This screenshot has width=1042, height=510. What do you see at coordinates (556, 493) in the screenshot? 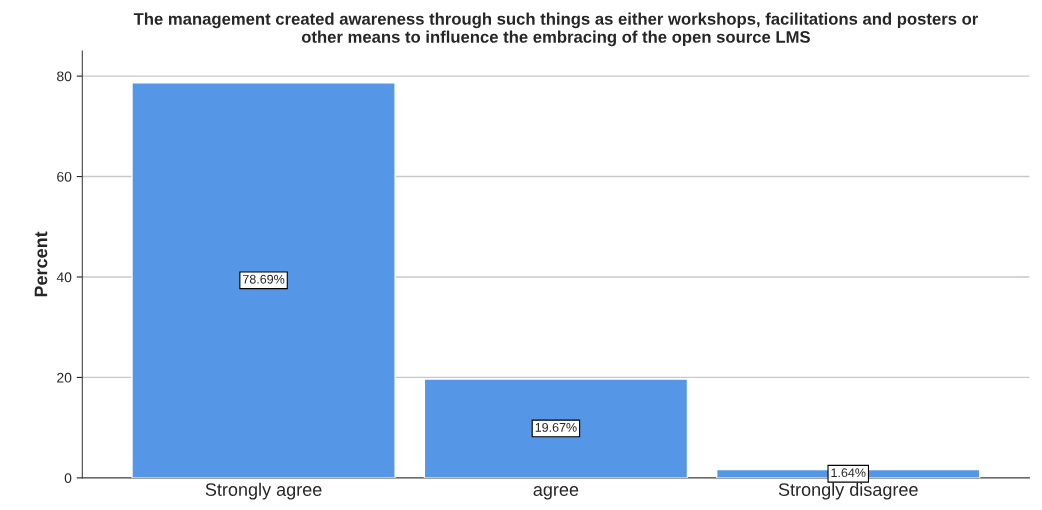
I see `x-tick-label: agree` at bounding box center [556, 493].